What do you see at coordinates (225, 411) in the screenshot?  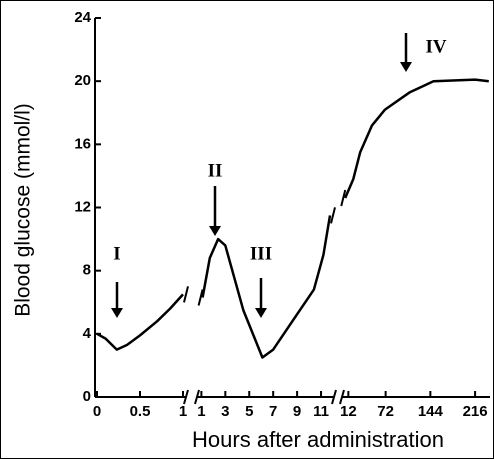 I see `x-tick-label: 3` at bounding box center [225, 411].